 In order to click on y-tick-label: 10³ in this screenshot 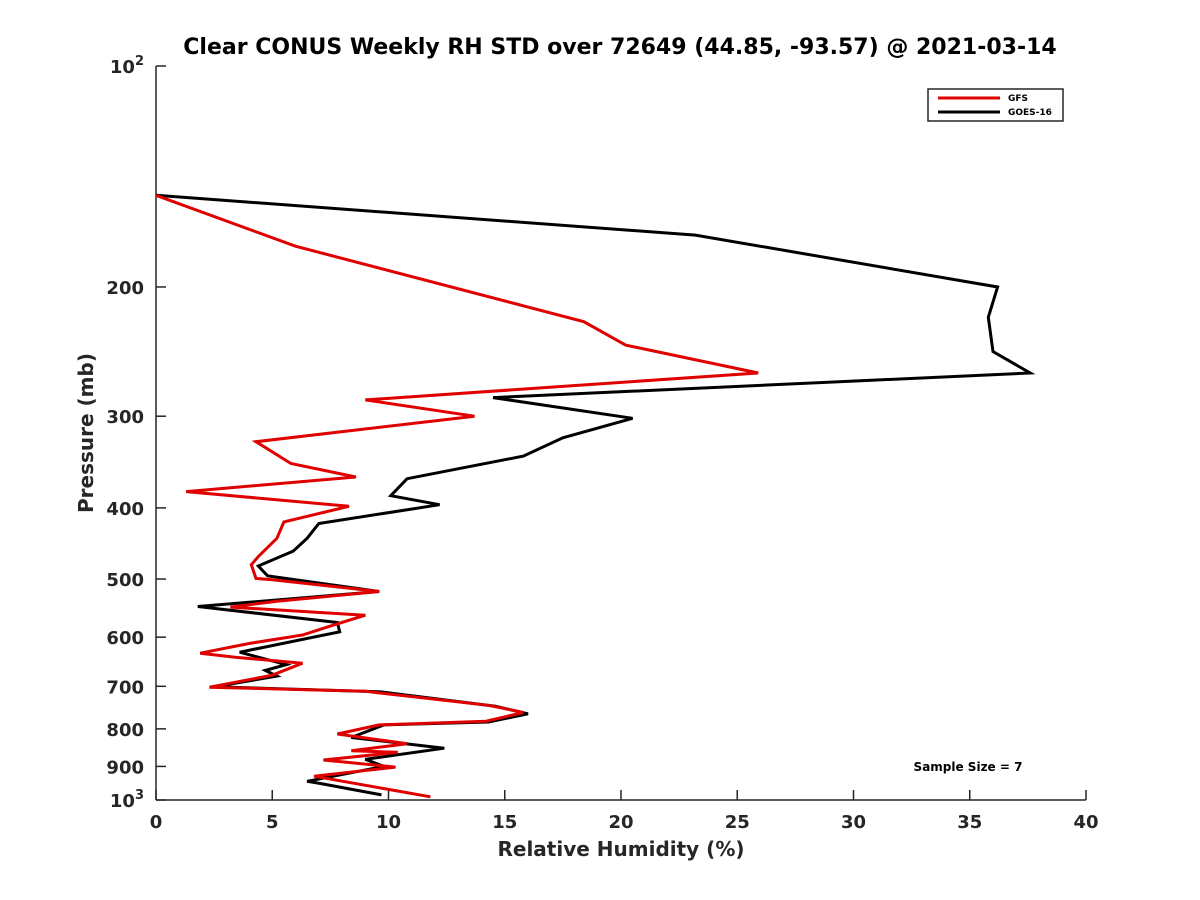, I will do `click(127, 800)`.